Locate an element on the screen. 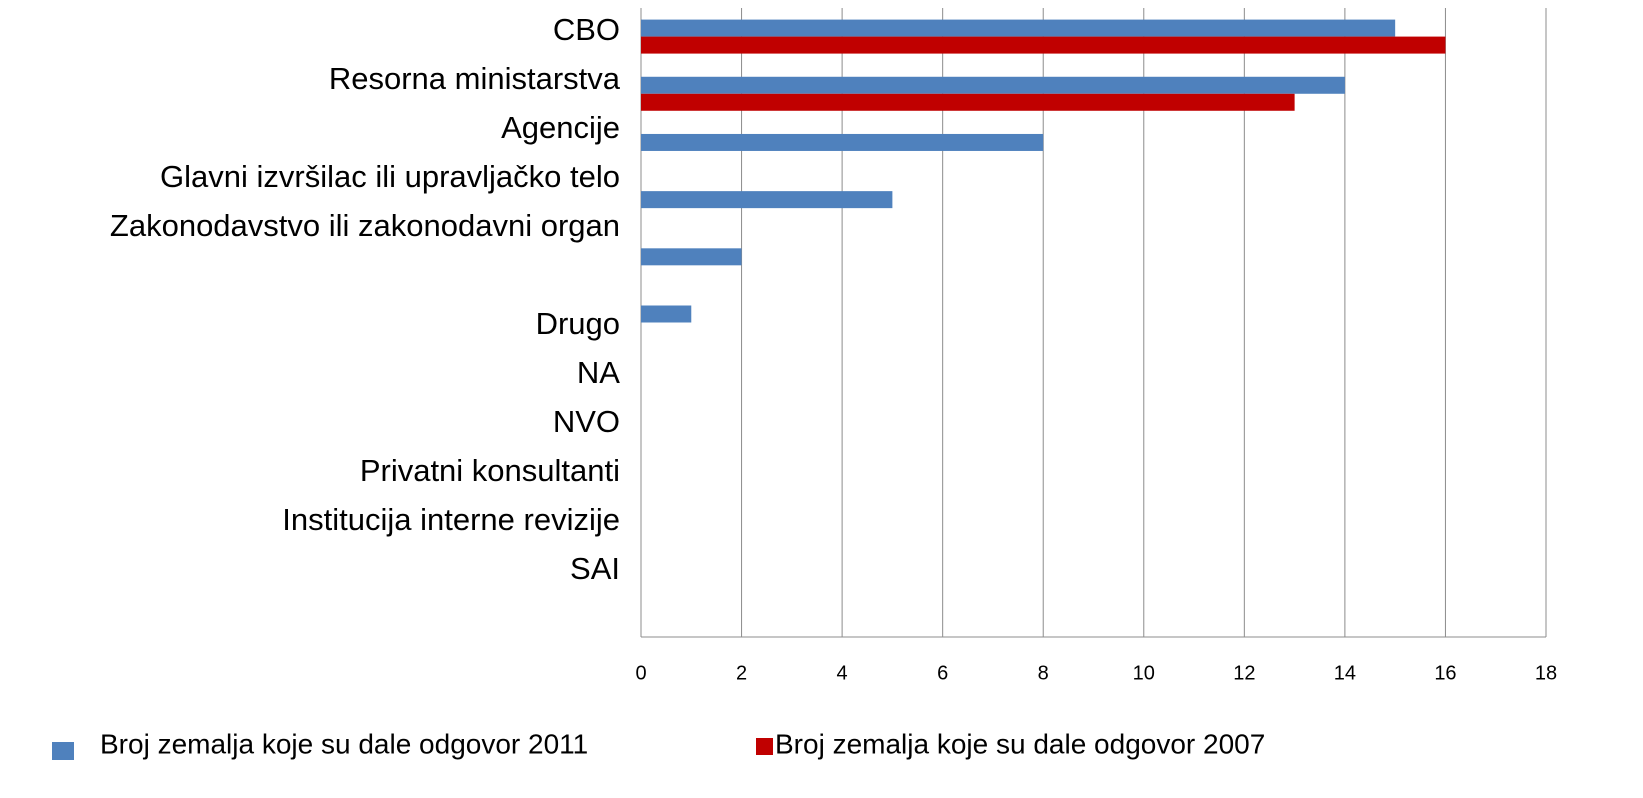 This screenshot has width=1643, height=798. x-tick-label: 6 is located at coordinates (942, 673).